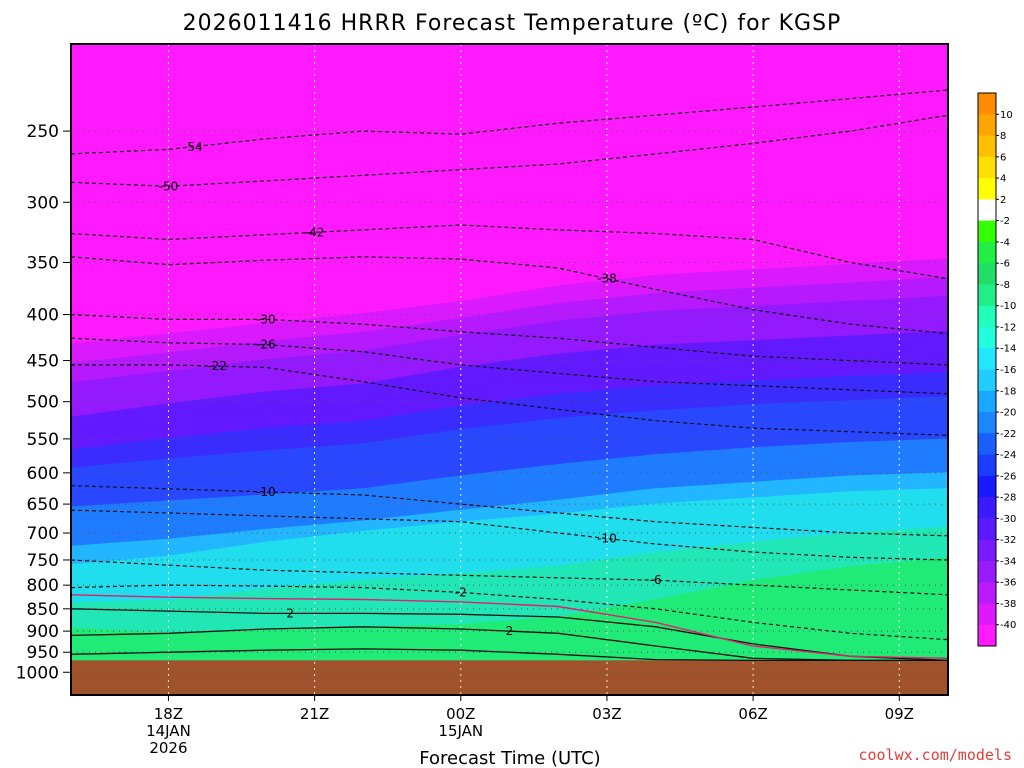  Describe the element at coordinates (509, 758) in the screenshot. I see `x-axis-label: Forecast Time (UTC)` at that location.